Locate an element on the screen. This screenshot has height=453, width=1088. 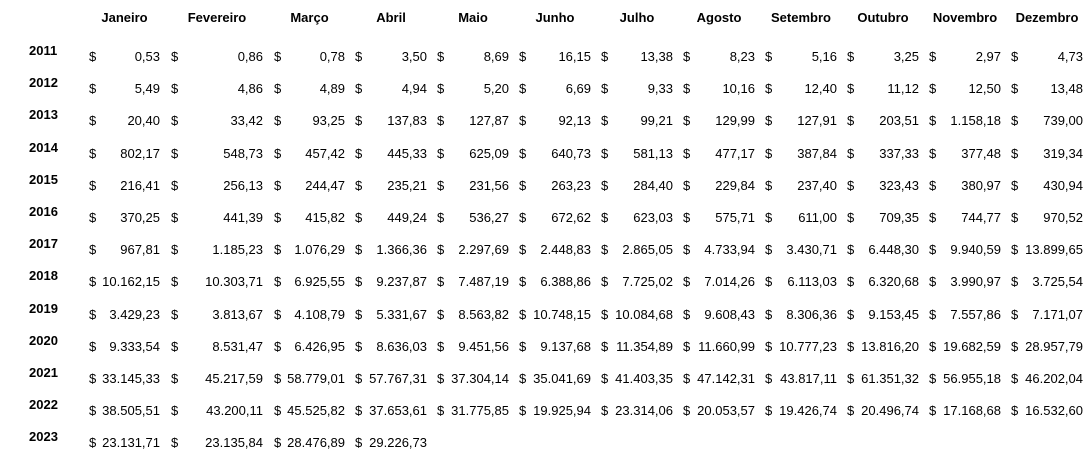
value-cell: $2,97 is located at coordinates (965, 57).